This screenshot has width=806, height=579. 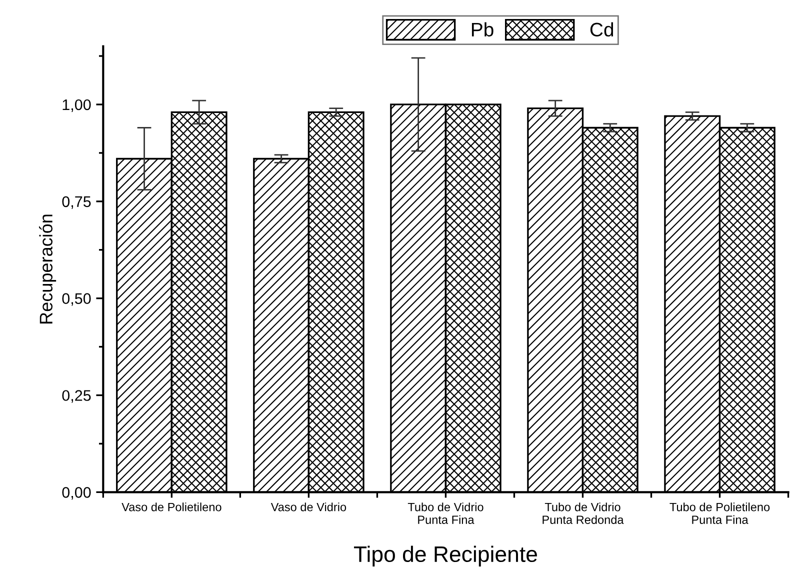 I want to click on x-tick-label: Tubo de Vidrio Punta Redonda, so click(x=583, y=513).